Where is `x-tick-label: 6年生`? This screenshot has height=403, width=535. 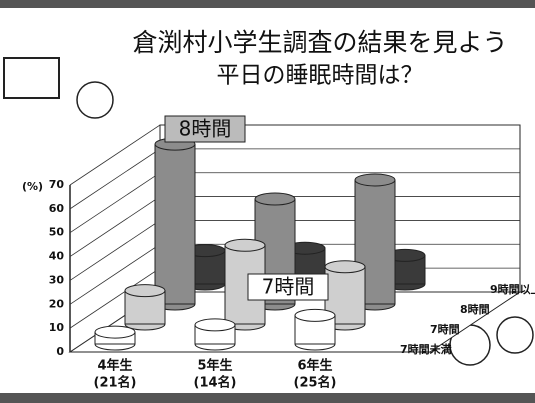
x-tick-label: 6年生 is located at coordinates (314, 366).